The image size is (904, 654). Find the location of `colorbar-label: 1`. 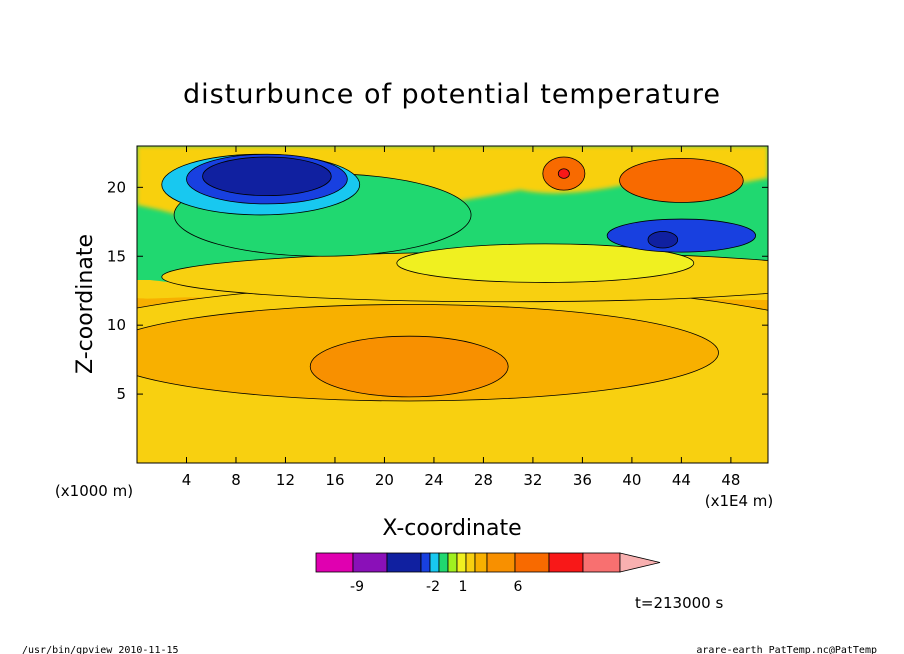

colorbar-label: 1 is located at coordinates (463, 587).